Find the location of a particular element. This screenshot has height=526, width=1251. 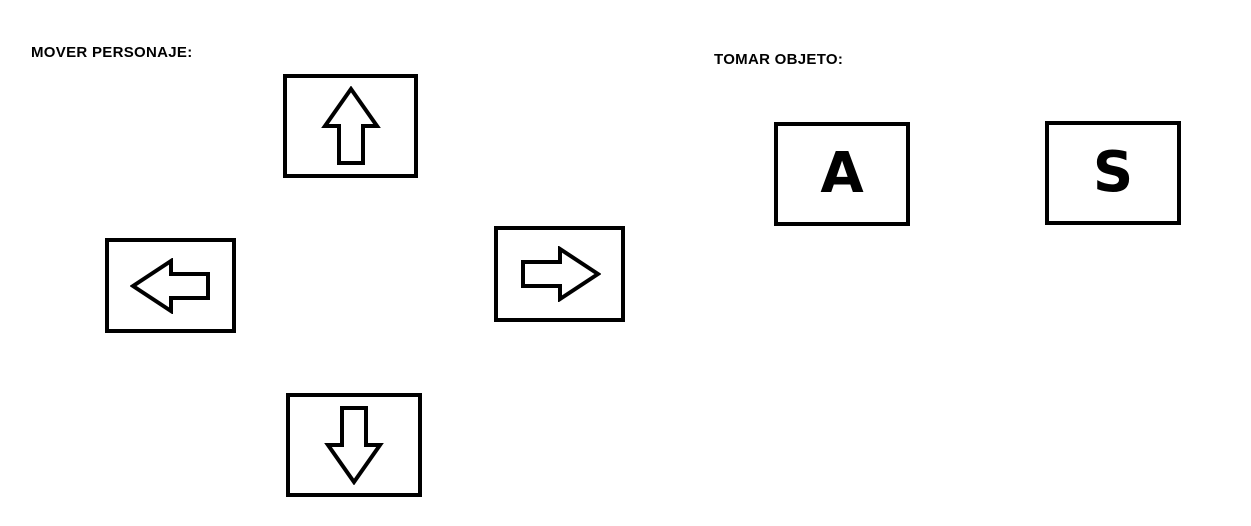

arrow-up-icon is located at coordinates (350, 125).